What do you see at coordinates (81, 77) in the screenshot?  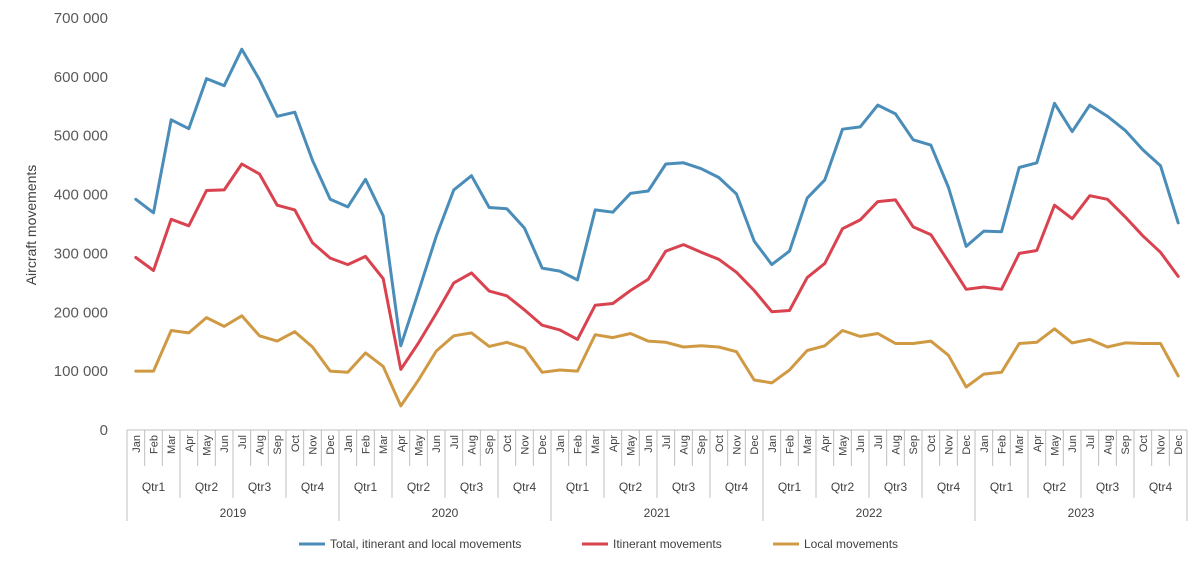 I see `y-tick-label: 600 000` at bounding box center [81, 77].